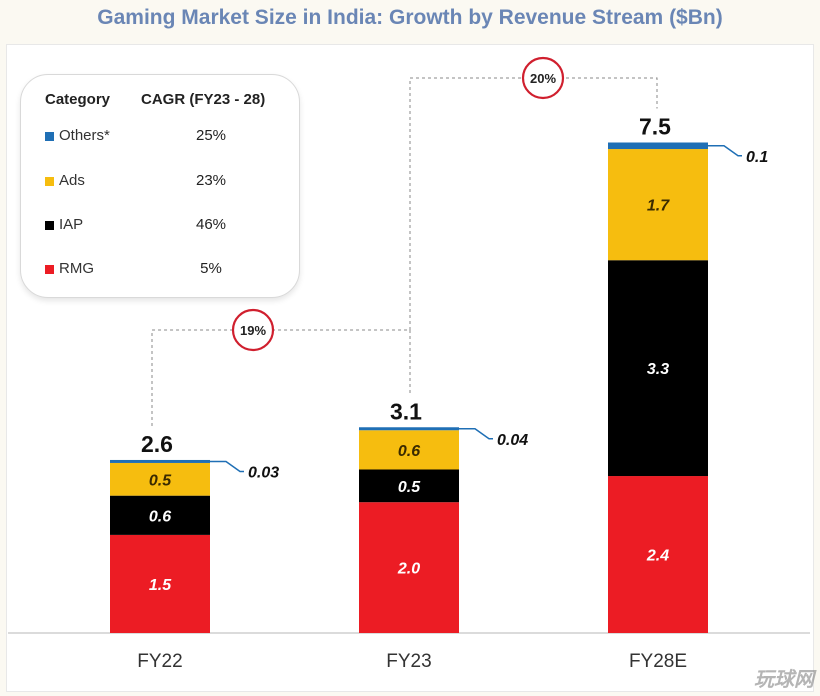  What do you see at coordinates (406, 411) in the screenshot?
I see `total-label-fy23: 3.1` at bounding box center [406, 411].